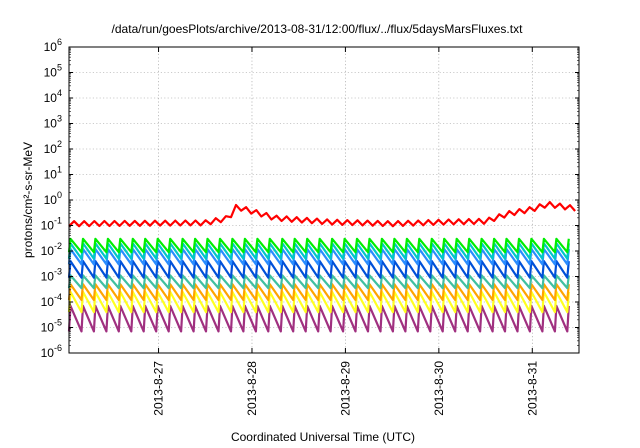 This screenshot has height=448, width=640. What do you see at coordinates (53, 122) in the screenshot?
I see `y-tick-label: 10³` at bounding box center [53, 122].